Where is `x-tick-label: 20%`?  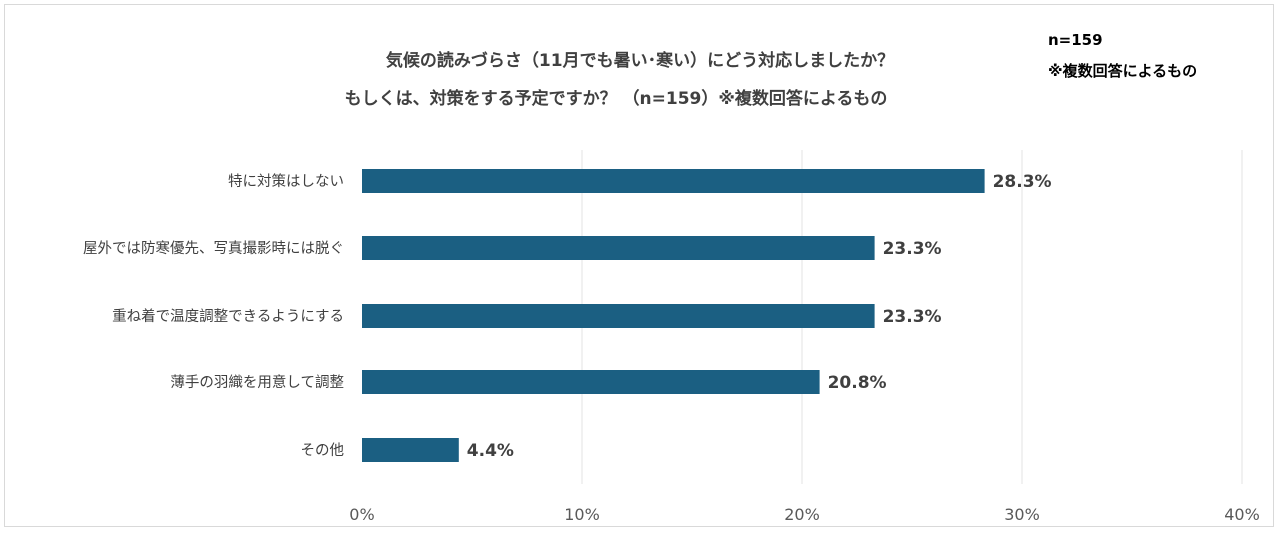 x-tick-label: 20% is located at coordinates (802, 514).